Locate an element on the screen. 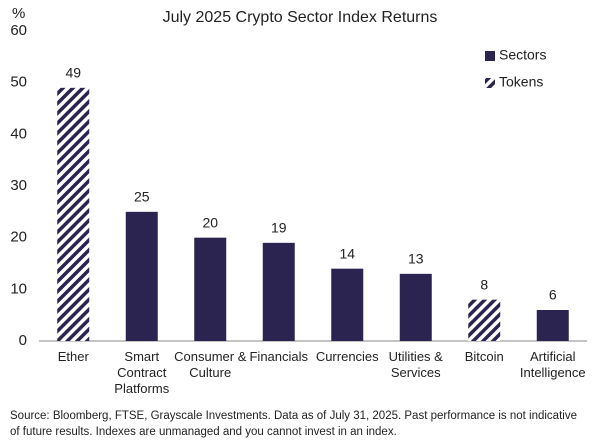  y-axis-label: % is located at coordinates (18, 13).